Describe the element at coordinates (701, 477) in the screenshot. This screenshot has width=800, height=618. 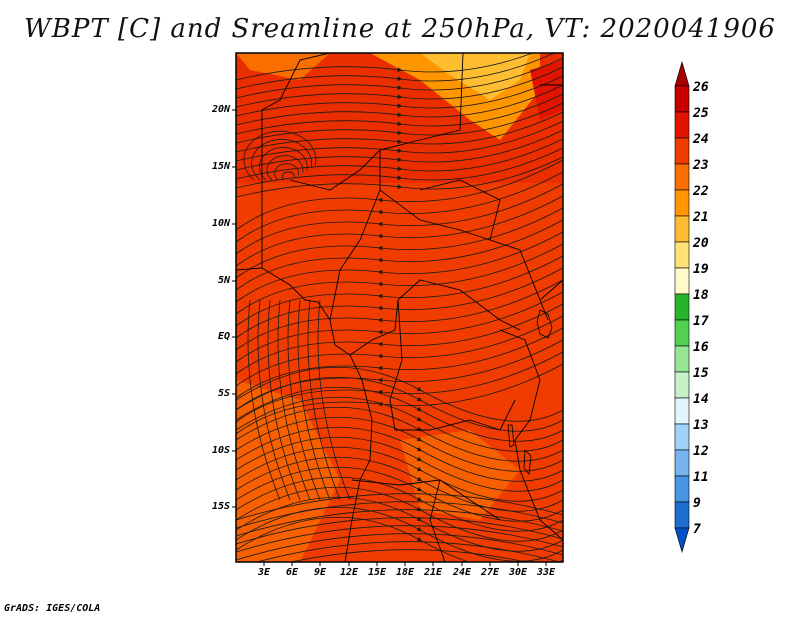
I see `colorbar-label: 11` at that location.